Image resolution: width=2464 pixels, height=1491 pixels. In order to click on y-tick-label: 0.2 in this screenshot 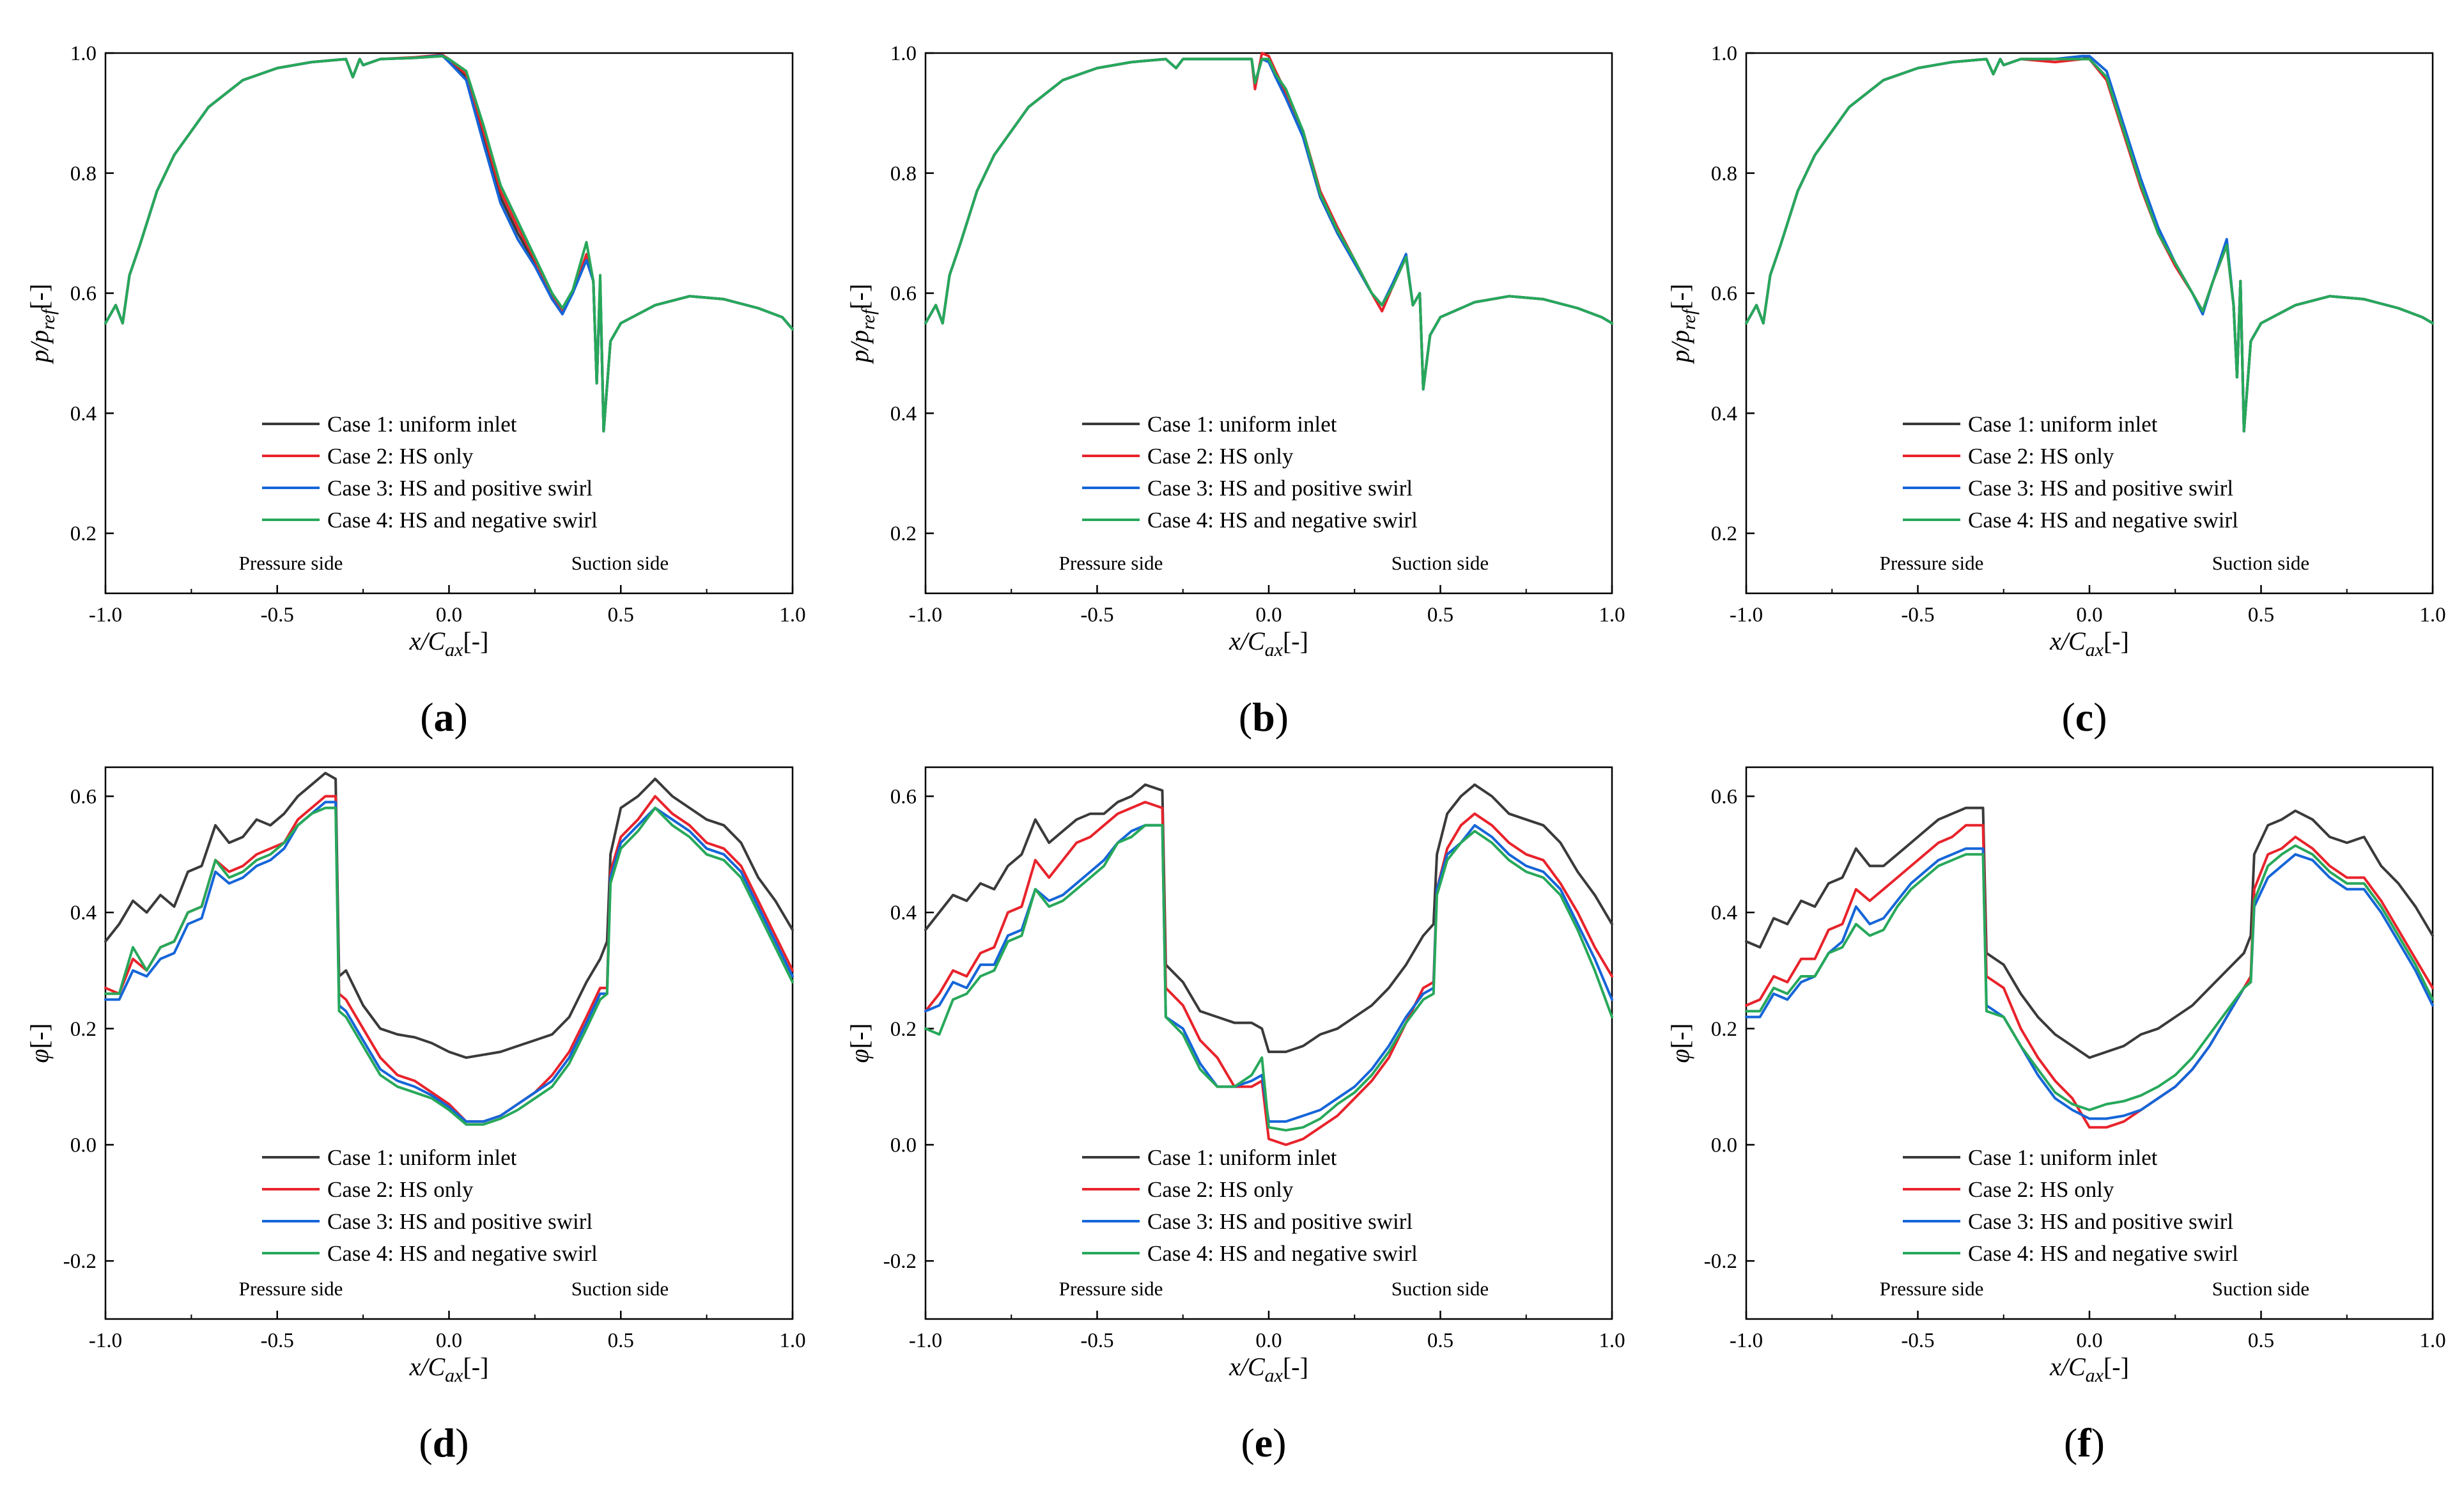, I will do `click(1724, 1029)`.